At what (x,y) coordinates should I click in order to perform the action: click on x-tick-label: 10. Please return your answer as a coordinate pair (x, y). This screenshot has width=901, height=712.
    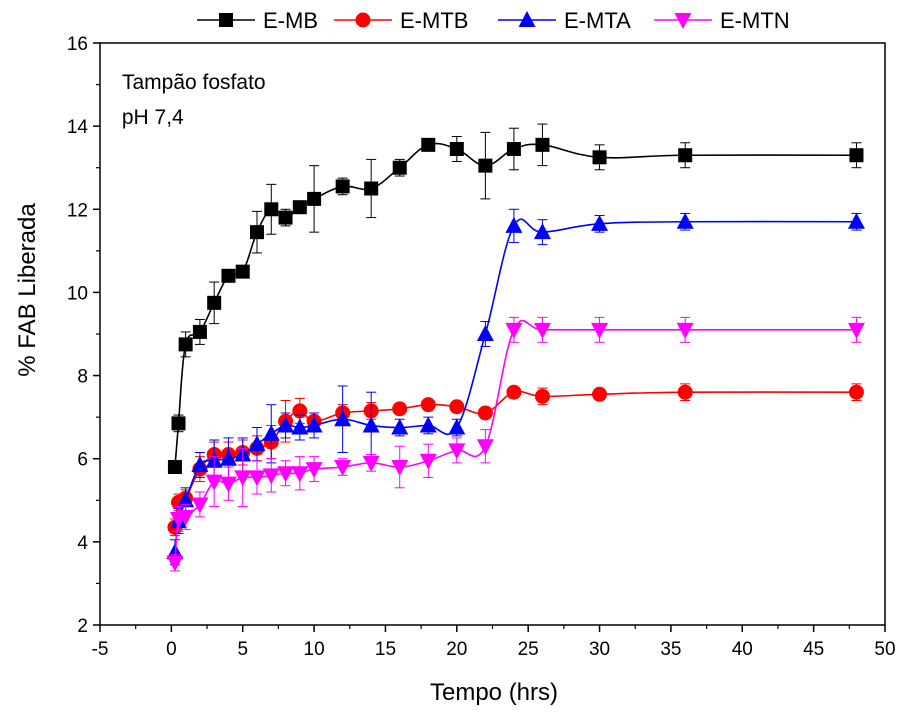
    Looking at the image, I should click on (314, 649).